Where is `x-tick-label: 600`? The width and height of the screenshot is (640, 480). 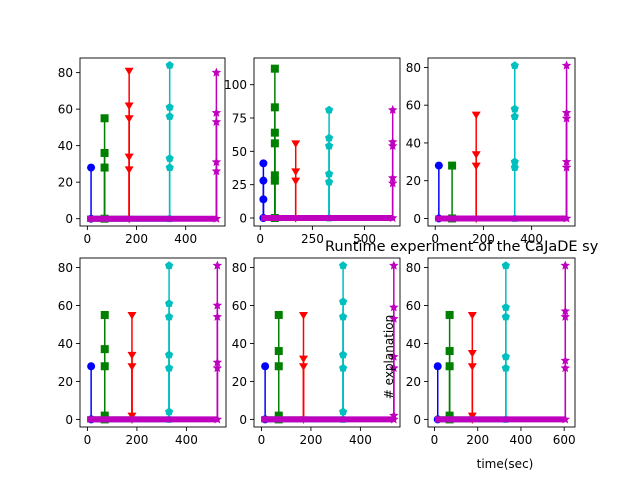 x-tick-label: 600 is located at coordinates (564, 440).